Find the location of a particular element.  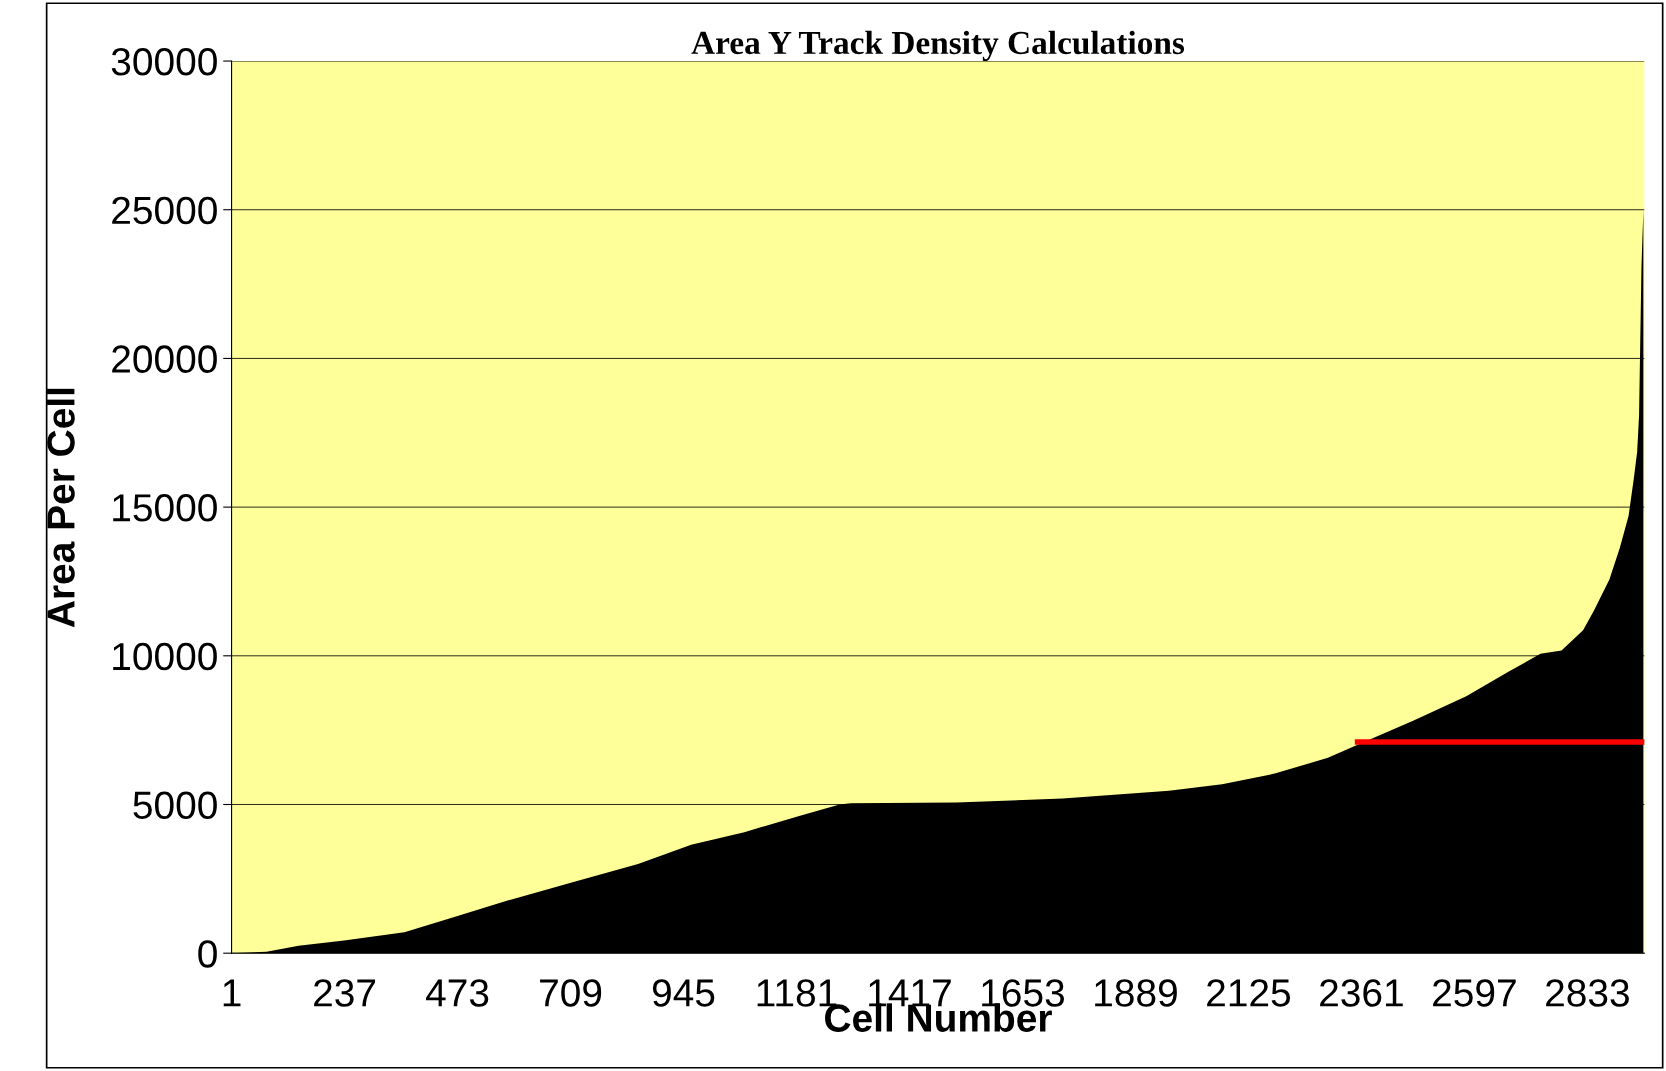

x-tick-label: 2361 is located at coordinates (1361, 993).